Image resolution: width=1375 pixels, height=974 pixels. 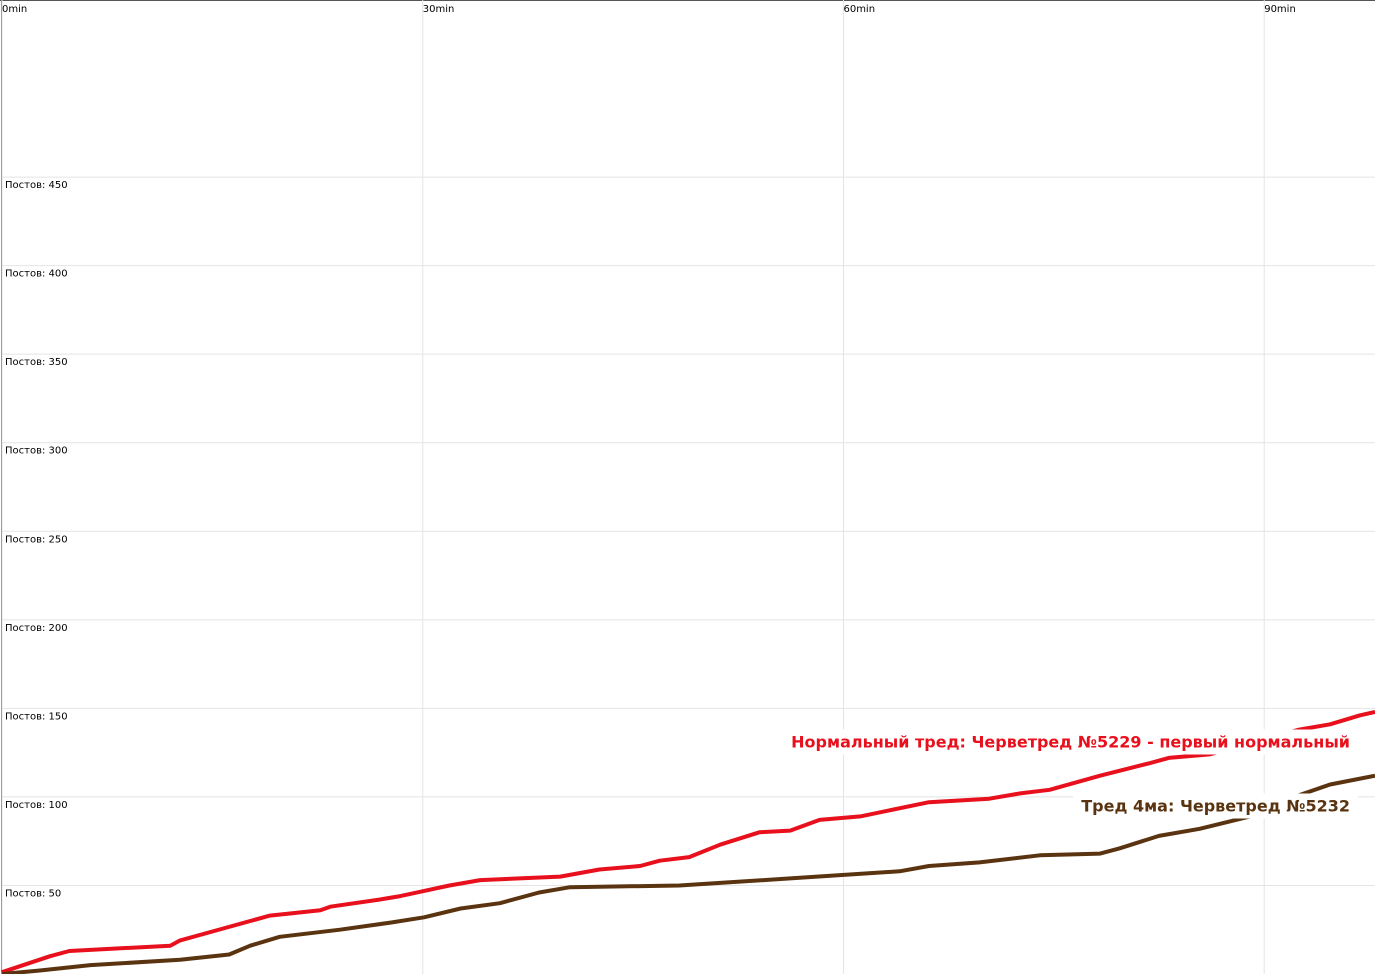 What do you see at coordinates (36, 628) in the screenshot?
I see `y-tick-label: Постов: 200` at bounding box center [36, 628].